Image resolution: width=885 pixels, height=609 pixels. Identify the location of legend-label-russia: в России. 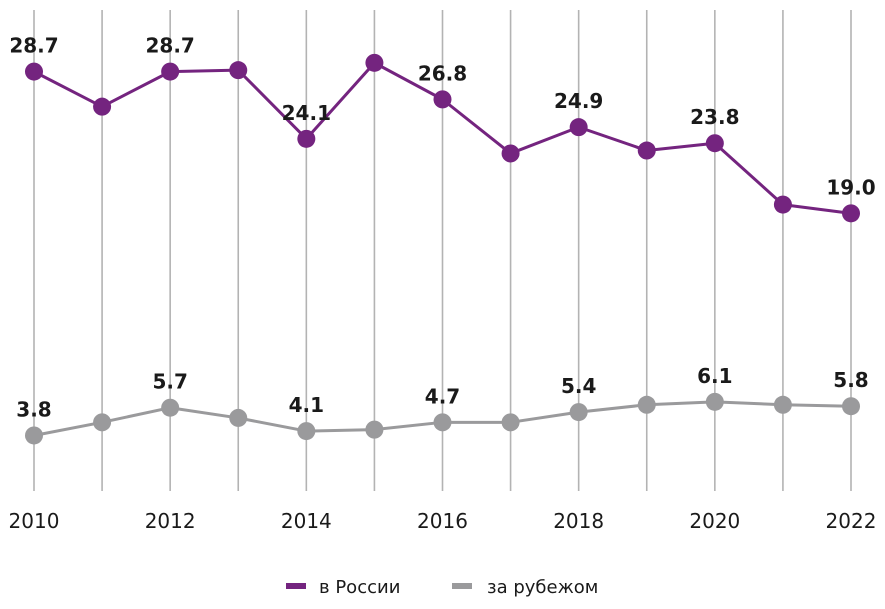
(359, 587).